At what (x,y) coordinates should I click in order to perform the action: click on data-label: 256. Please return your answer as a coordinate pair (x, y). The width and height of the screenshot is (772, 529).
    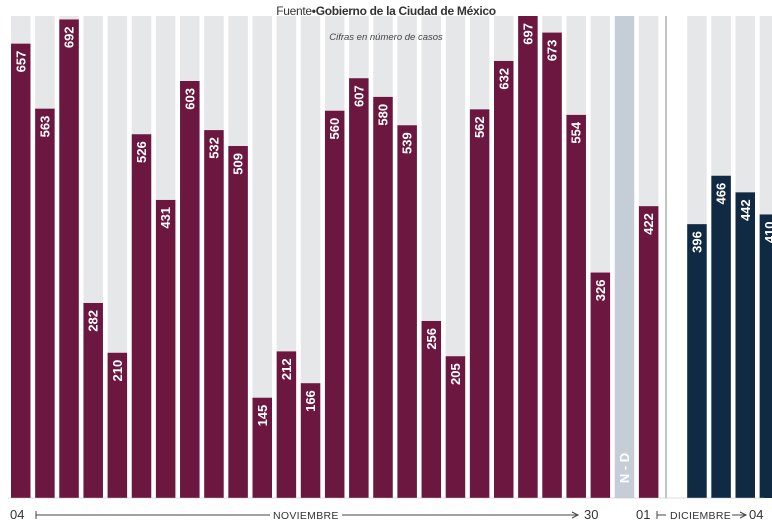
    Looking at the image, I should click on (431, 339).